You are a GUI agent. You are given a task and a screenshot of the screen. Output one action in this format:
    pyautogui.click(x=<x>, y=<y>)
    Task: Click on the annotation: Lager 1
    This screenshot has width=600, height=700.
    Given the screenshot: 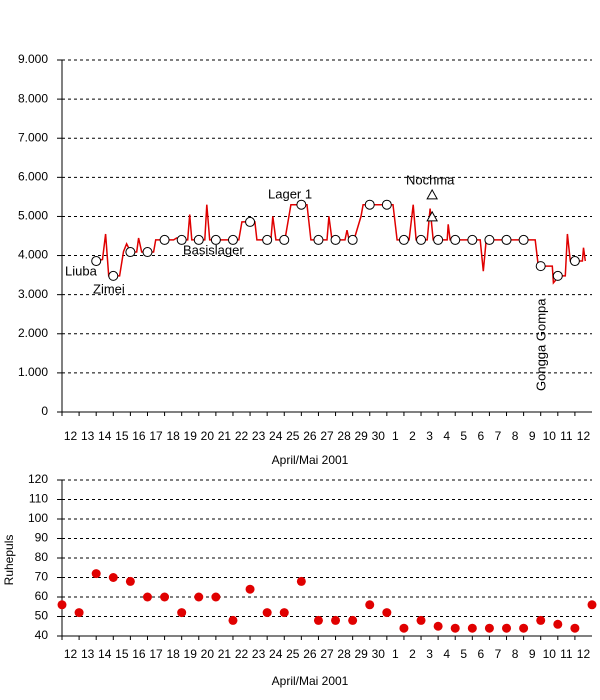 What is the action you would take?
    pyautogui.click(x=290, y=193)
    